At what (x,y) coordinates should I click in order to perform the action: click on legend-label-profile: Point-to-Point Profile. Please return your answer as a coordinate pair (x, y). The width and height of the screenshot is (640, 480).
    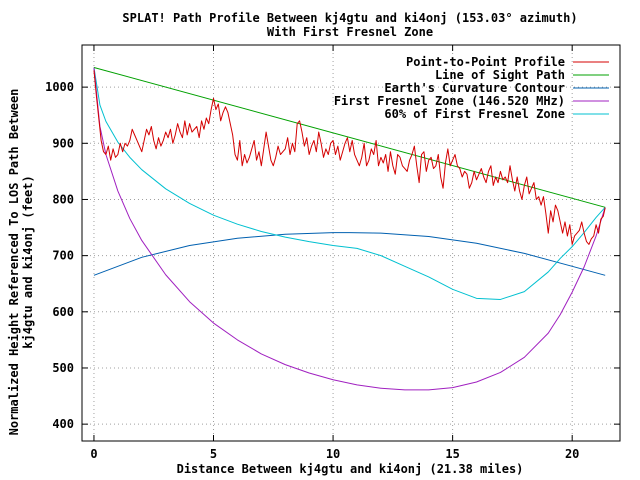
    Looking at the image, I should click on (485, 62).